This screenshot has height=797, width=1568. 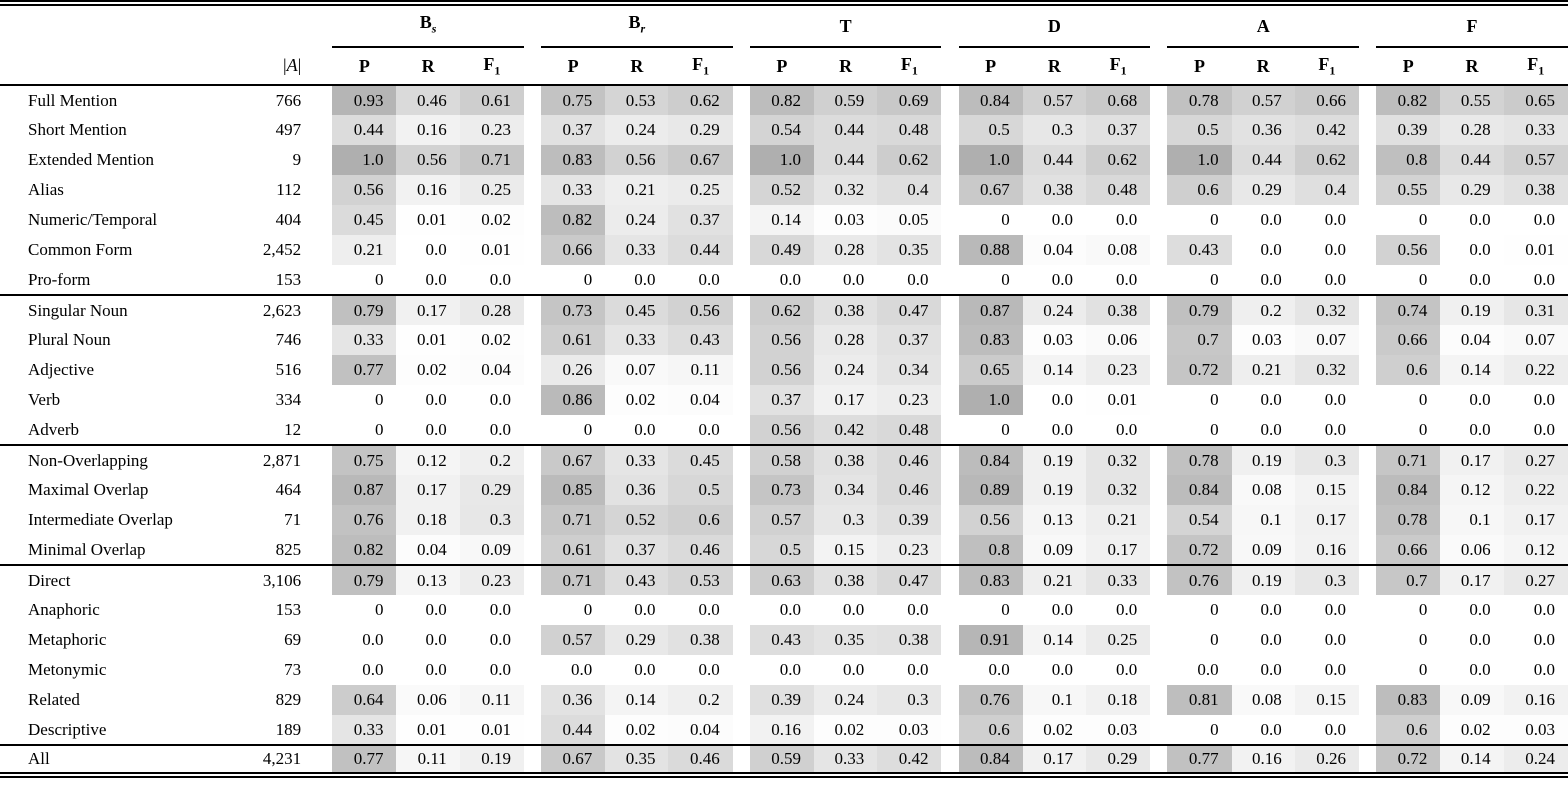 What do you see at coordinates (846, 160) in the screenshot?
I see `score-cell: 0.44` at bounding box center [846, 160].